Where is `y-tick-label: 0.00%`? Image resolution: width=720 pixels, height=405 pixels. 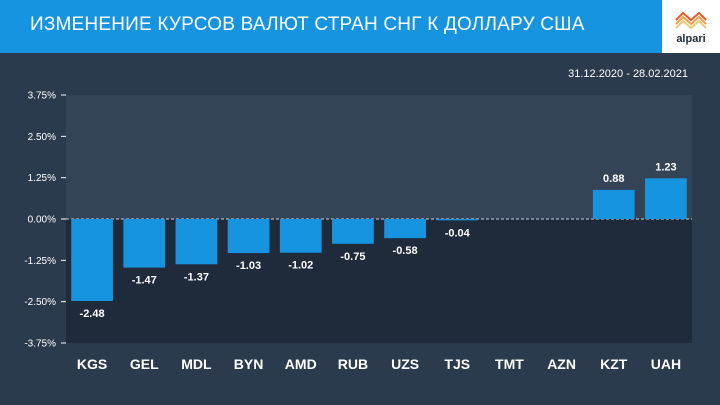
y-tick-label: 0.00% is located at coordinates (42, 220).